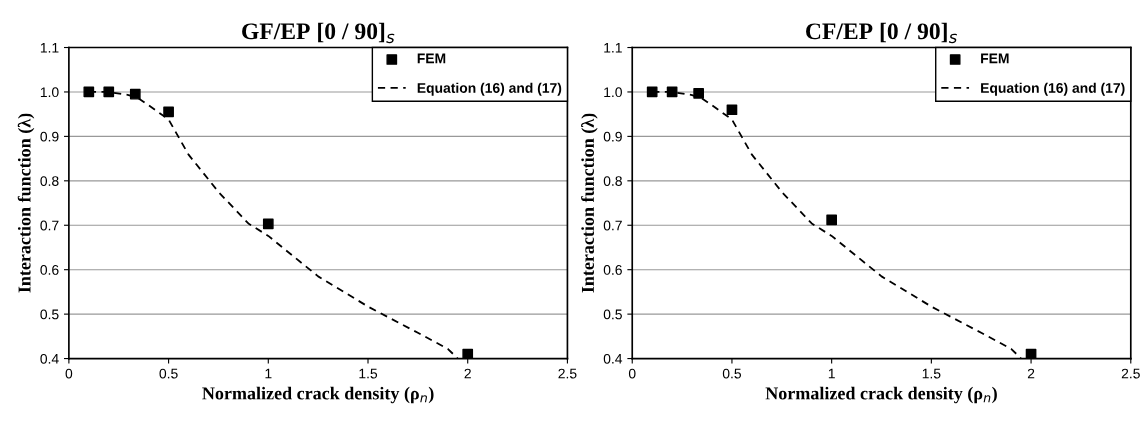 The width and height of the screenshot is (1148, 432). What do you see at coordinates (881, 33) in the screenshot?
I see `chart-title: CF/EP [0 / 90]$_{s}$` at bounding box center [881, 33].